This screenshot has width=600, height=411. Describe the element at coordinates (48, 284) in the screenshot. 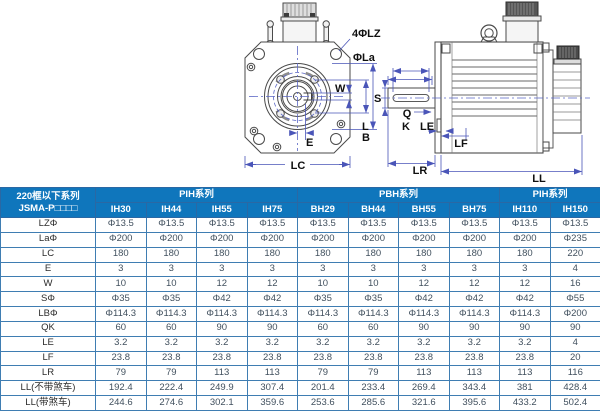

I see `row-label: W` at that location.